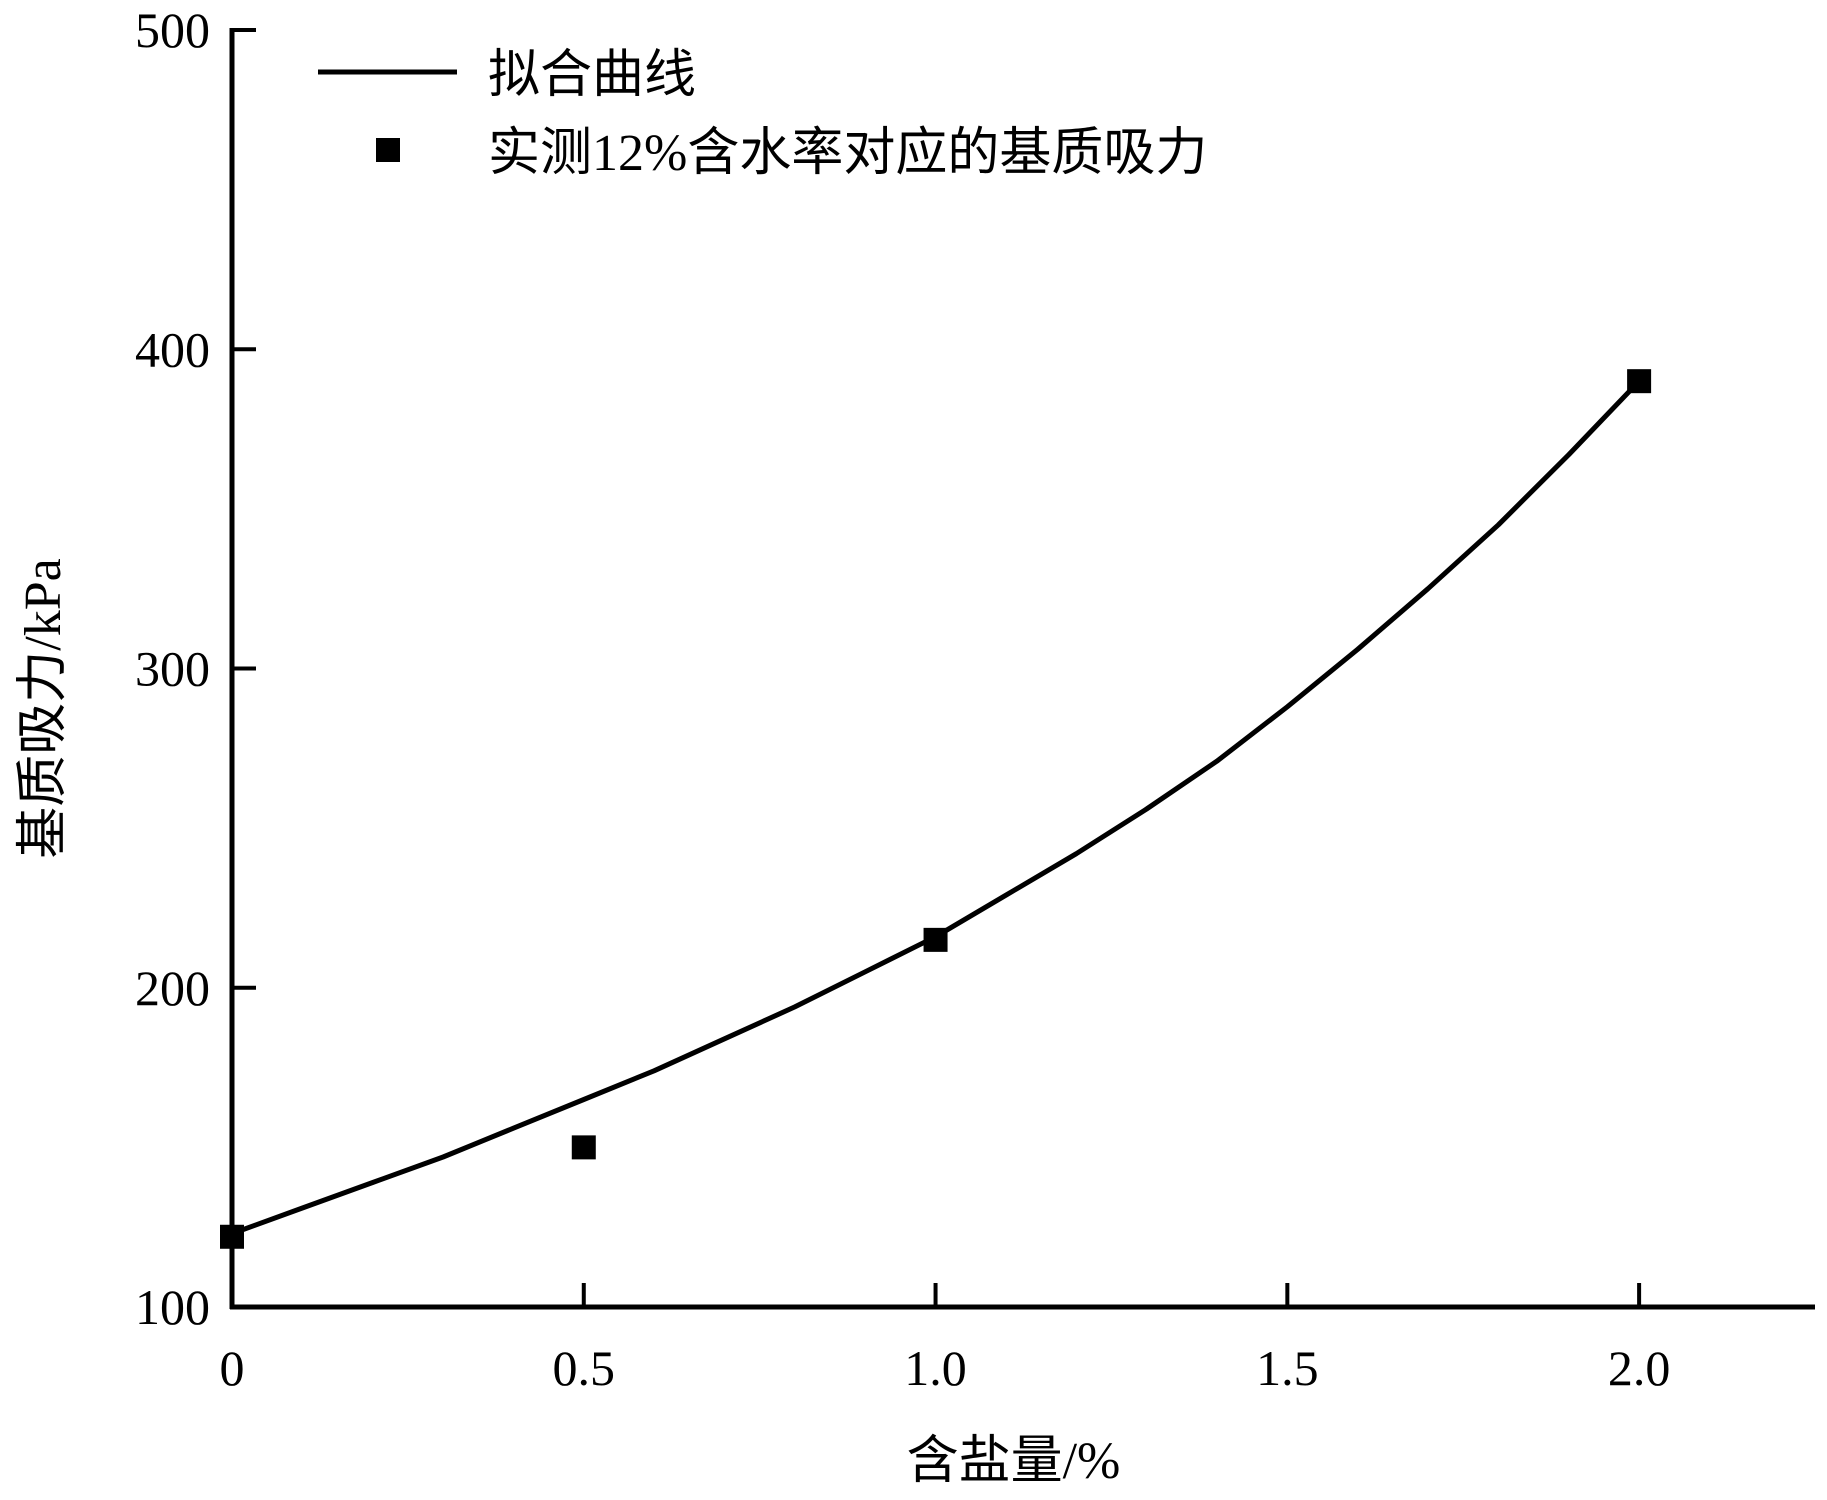 The height and width of the screenshot is (1500, 1827). I want to click on legend: 拟合曲线 实测12%含水率对应的基质吸力, so click(762, 114).